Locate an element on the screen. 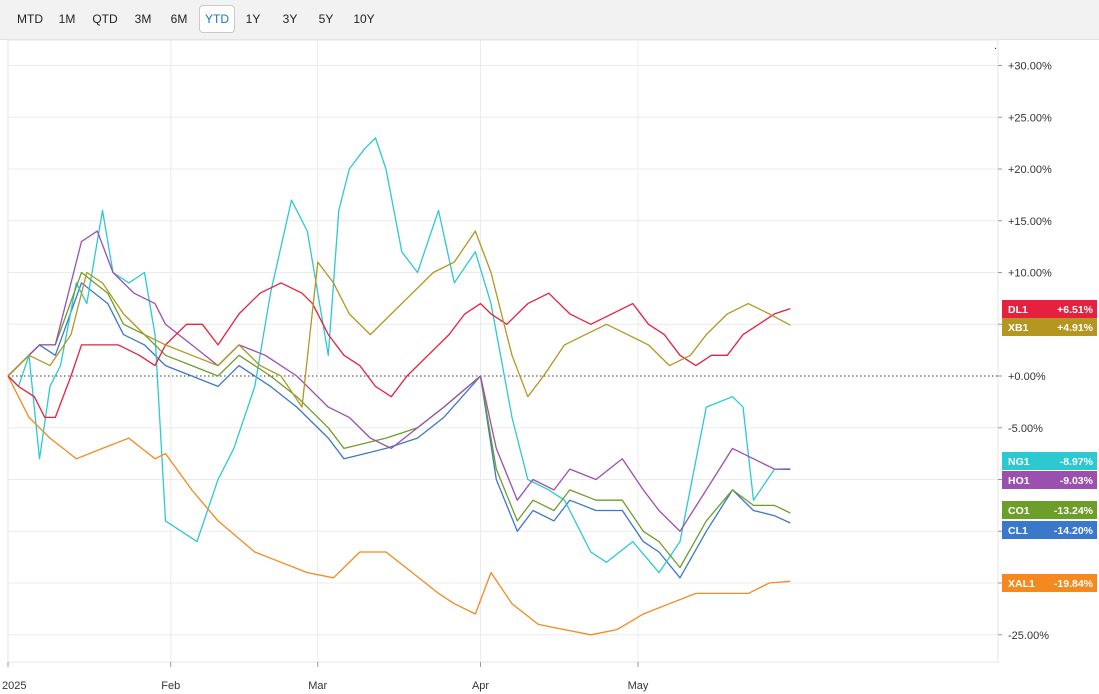 This screenshot has width=1099, height=694. last-value-tag: CO1 -13.24% is located at coordinates (1049, 510).